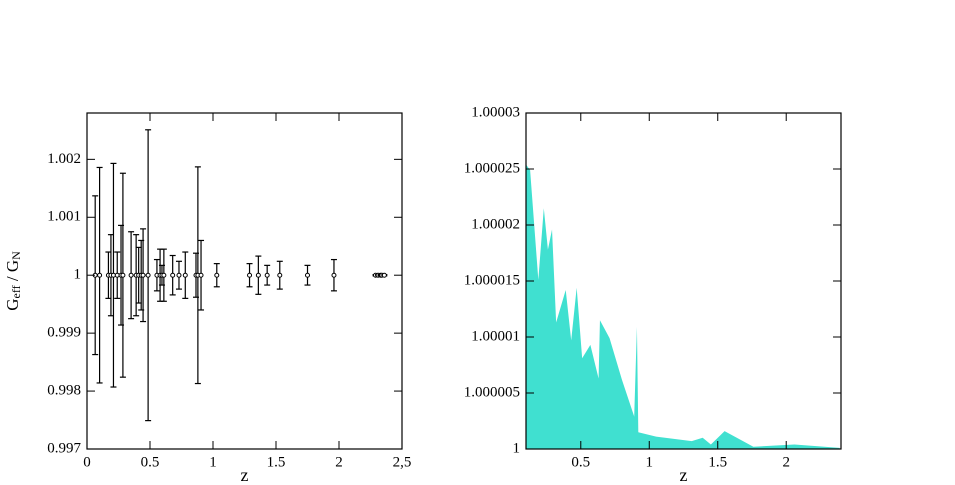 The width and height of the screenshot is (955, 485). Describe the element at coordinates (495, 336) in the screenshot. I see `y-tick-label: 1.00001` at that location.